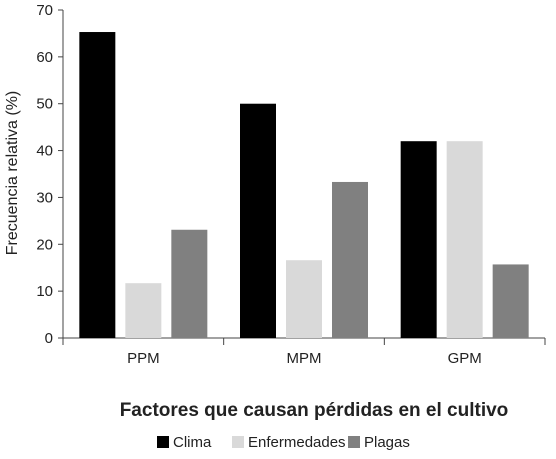 Image resolution: width=556 pixels, height=459 pixels. Describe the element at coordinates (418, 239) in the screenshot. I see `bar-clima-gpm` at that location.